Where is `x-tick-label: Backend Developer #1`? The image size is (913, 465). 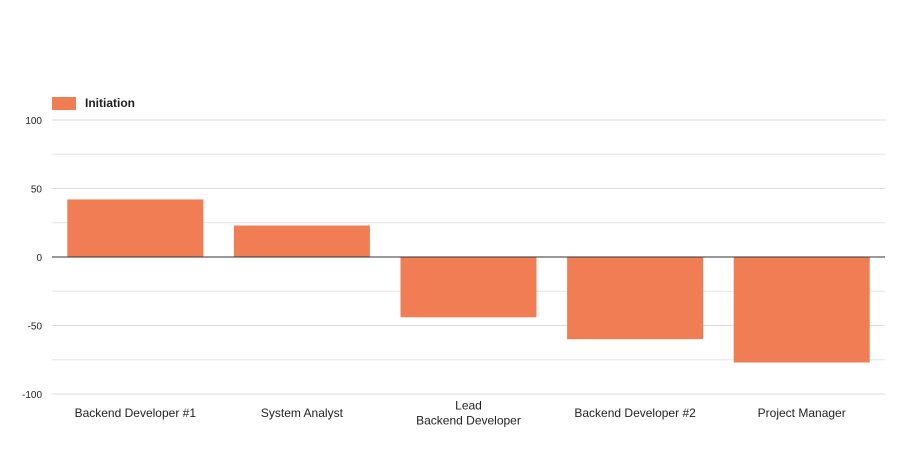
x-tick-label: Backend Developer #1 is located at coordinates (136, 413).